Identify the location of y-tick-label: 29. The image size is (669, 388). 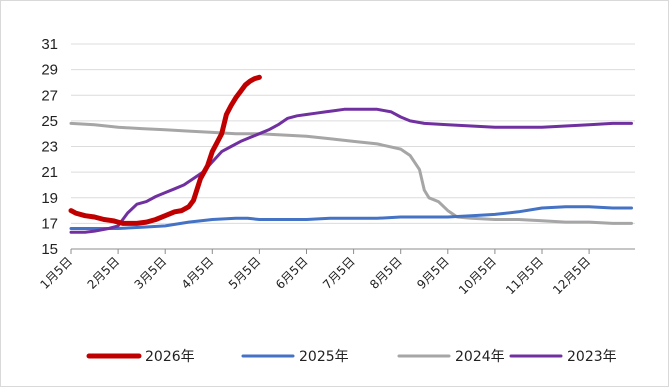
(49, 70).